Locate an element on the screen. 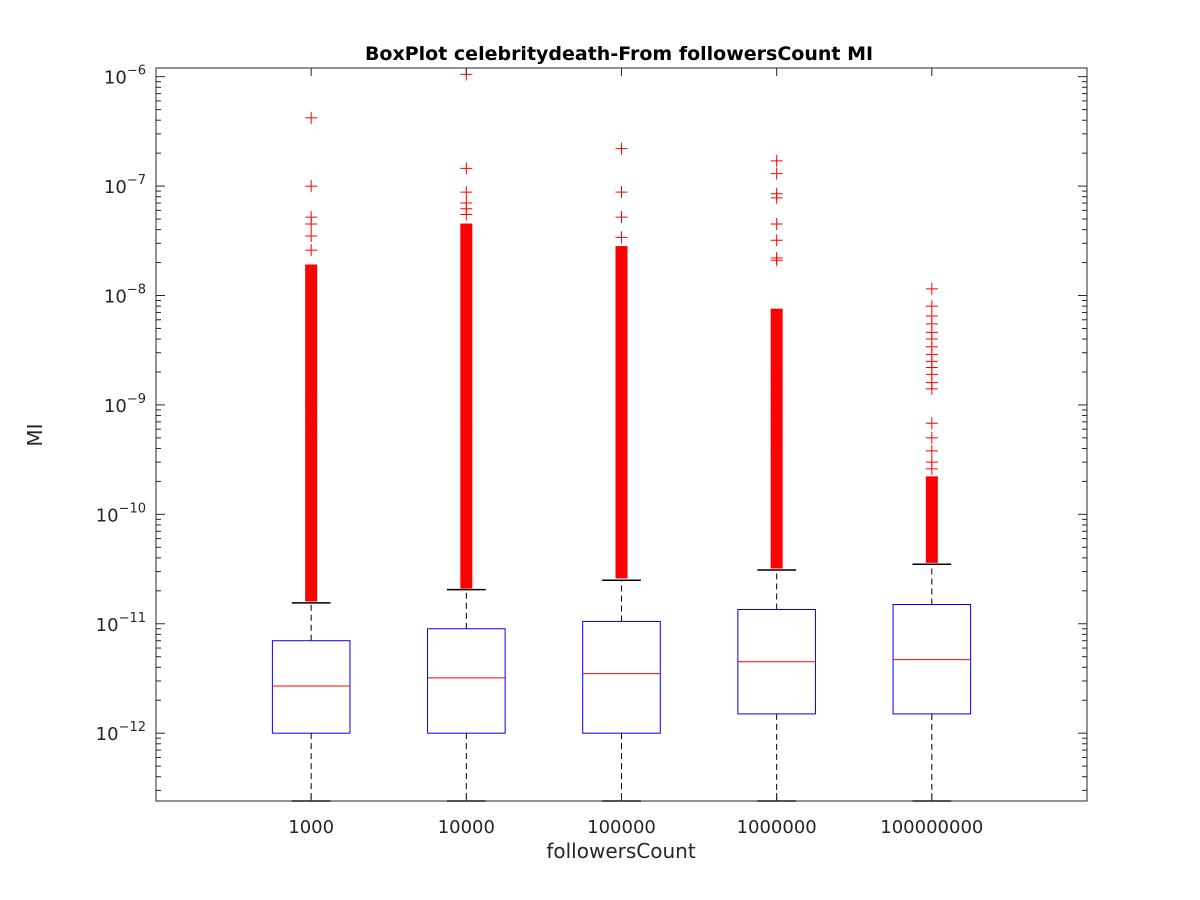  y-tick-label: 10⁻¹² is located at coordinates (121, 732).